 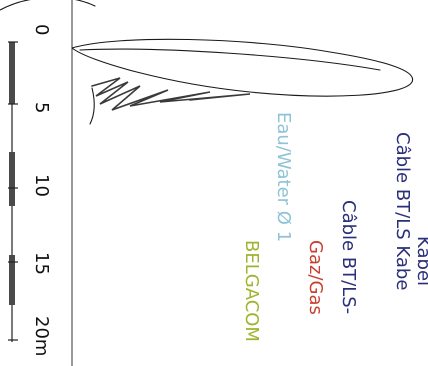 I want to click on scribble-loop-inner, so click(x=230, y=59).